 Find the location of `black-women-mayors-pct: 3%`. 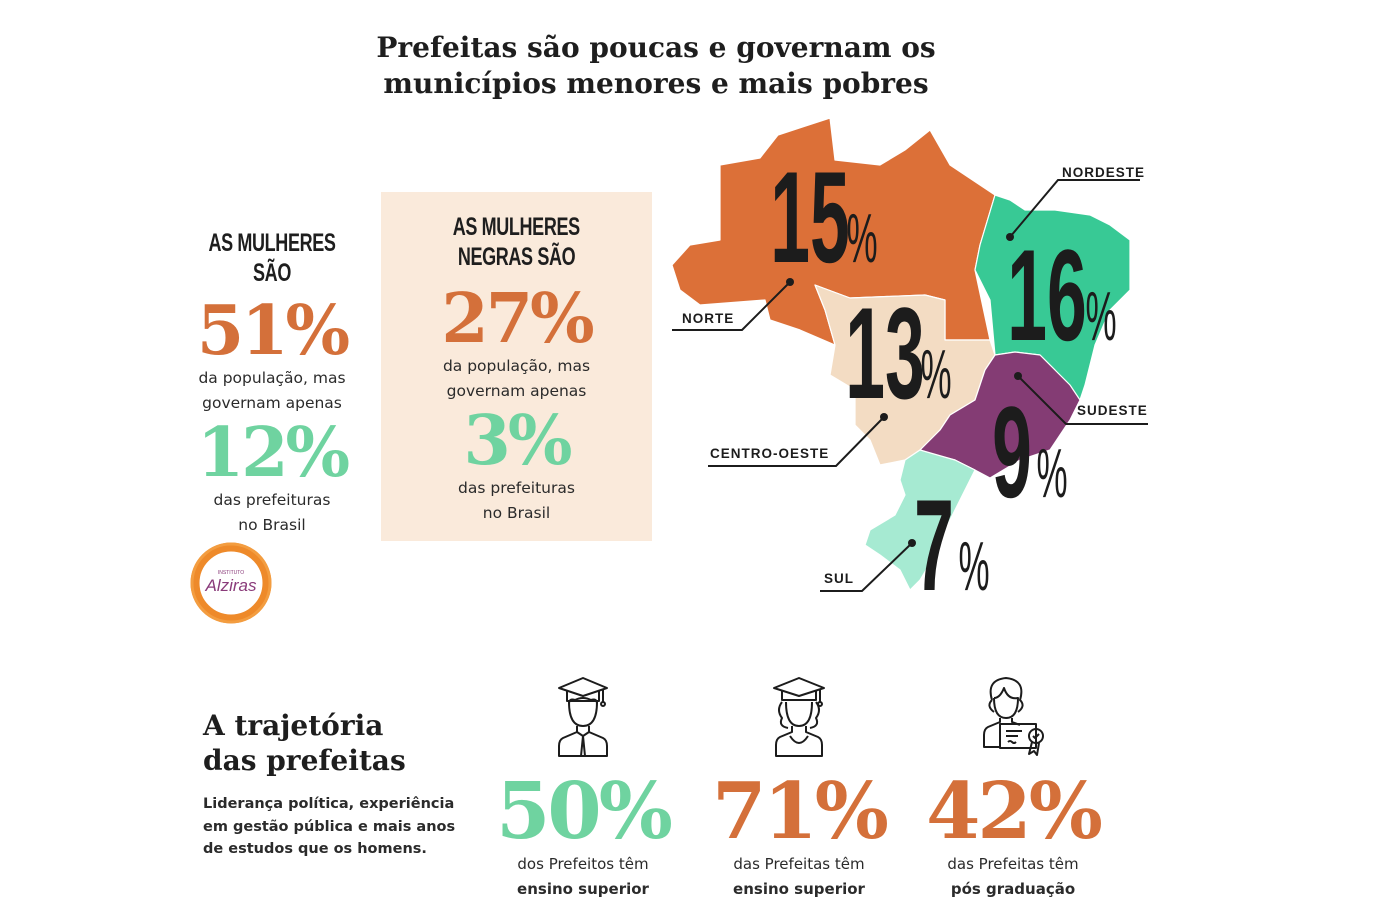

black-women-mayors-pct: 3% is located at coordinates (518, 441).